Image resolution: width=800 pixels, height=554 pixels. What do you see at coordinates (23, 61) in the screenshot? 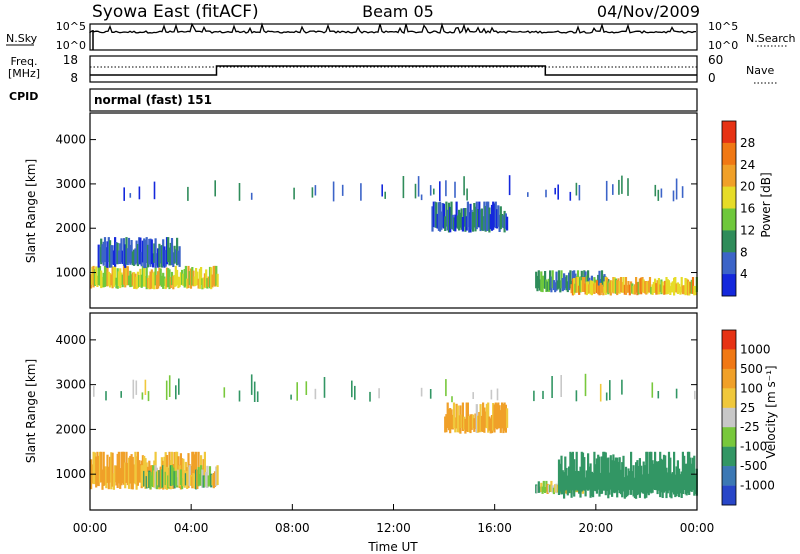
I see `freq-label-line1: Freq.` at bounding box center [23, 61].